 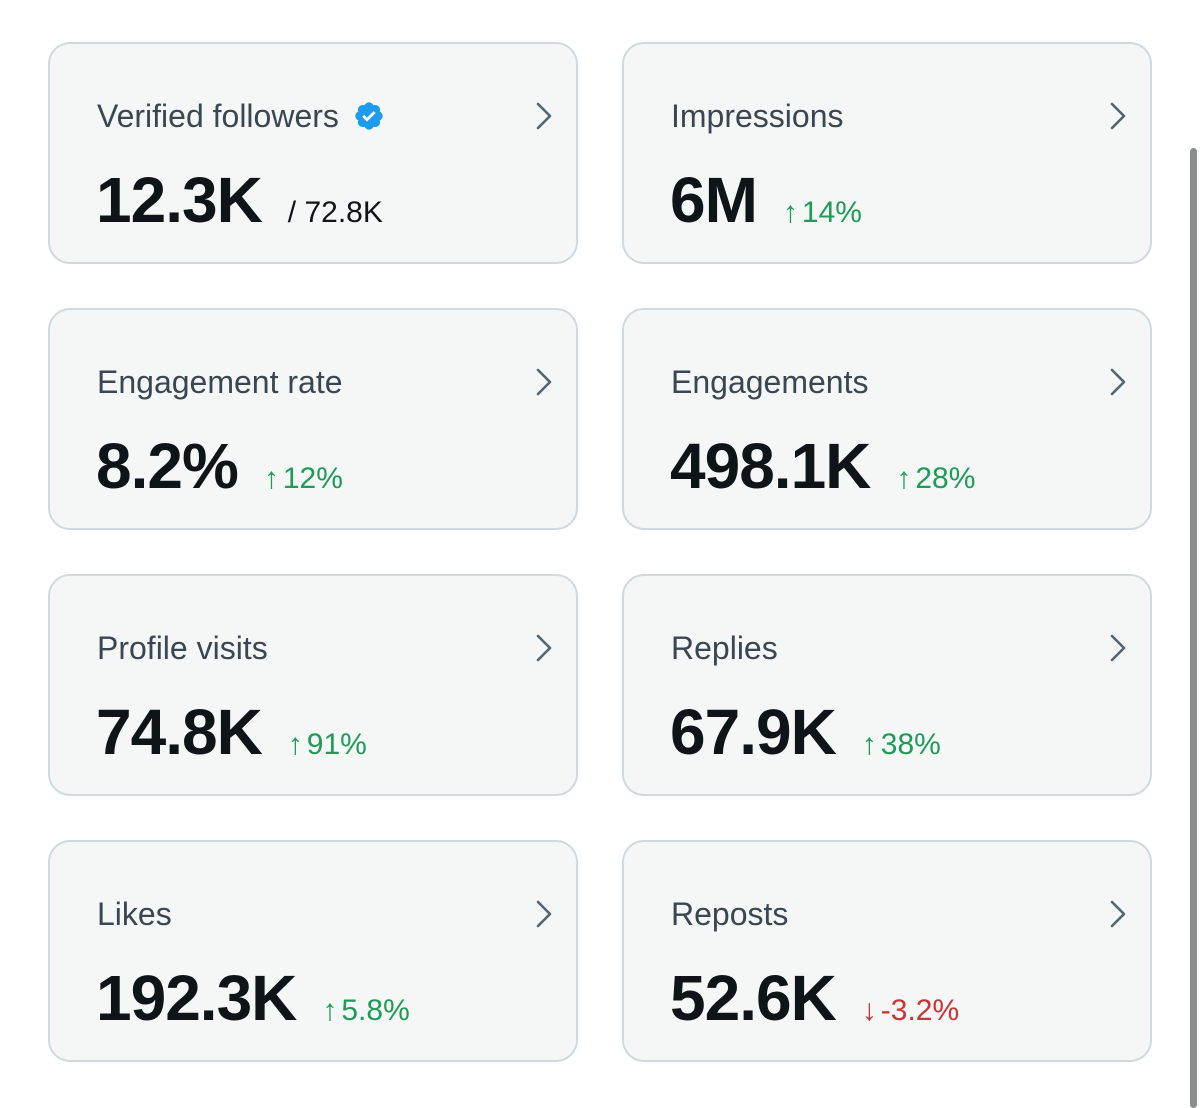 What do you see at coordinates (134, 914) in the screenshot?
I see `card-title: Likes` at bounding box center [134, 914].